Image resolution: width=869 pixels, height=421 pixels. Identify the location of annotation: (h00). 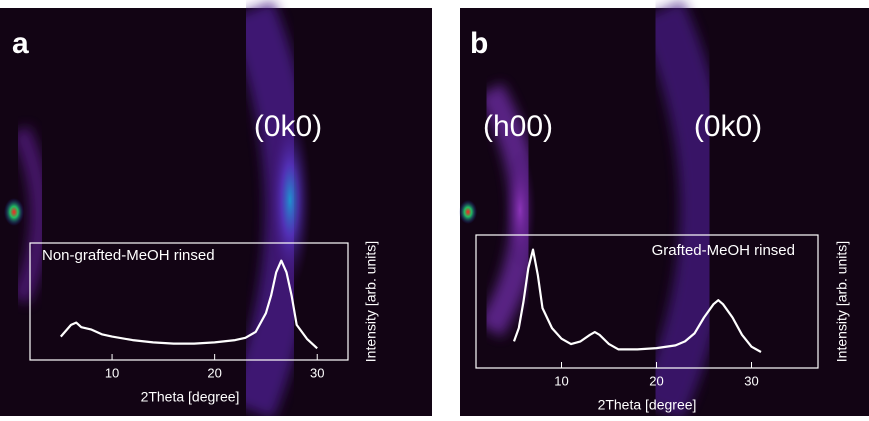
(518, 126).